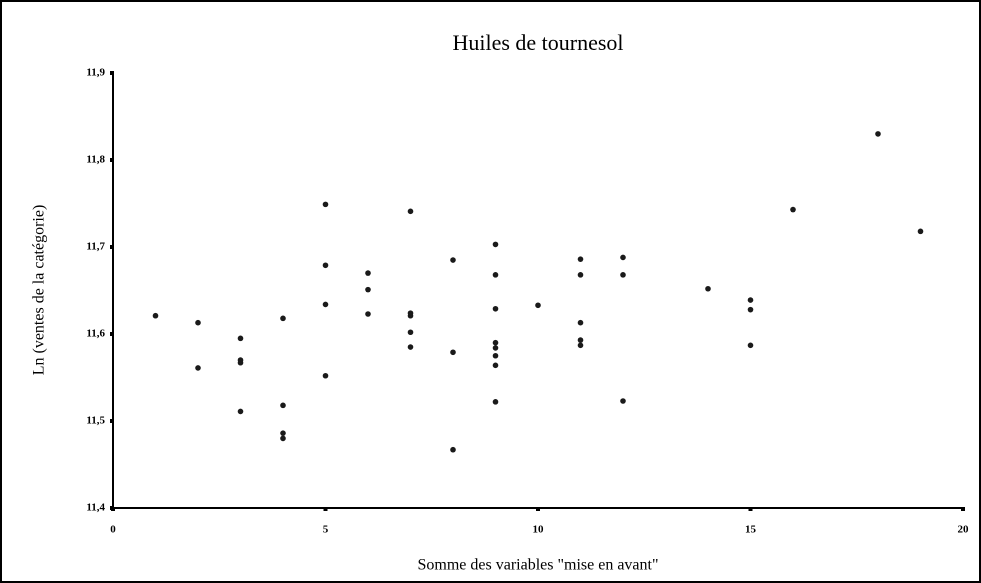  Describe the element at coordinates (95, 421) in the screenshot. I see `y-tick-label: 11,5` at that location.